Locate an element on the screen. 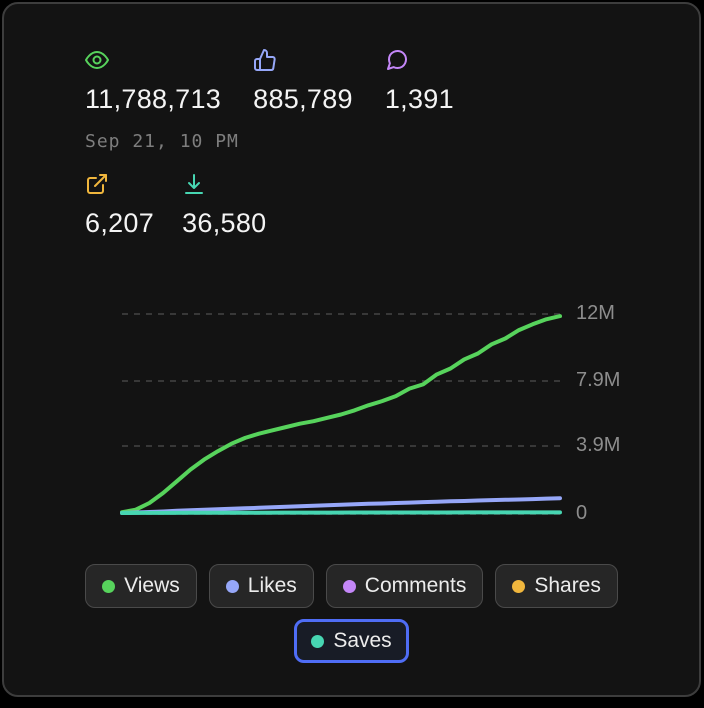 The image size is (704, 708). legend-row-1: Views Likes Comments Shares is located at coordinates (351, 586).